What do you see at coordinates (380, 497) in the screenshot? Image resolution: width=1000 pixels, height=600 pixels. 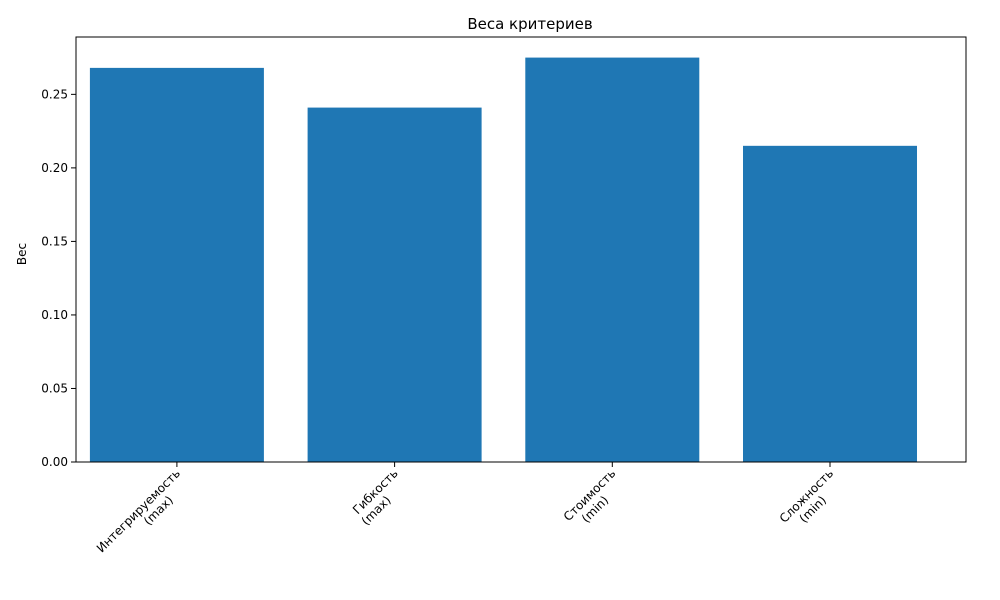 I see `x-tick-label: Гибкость(max)` at bounding box center [380, 497].